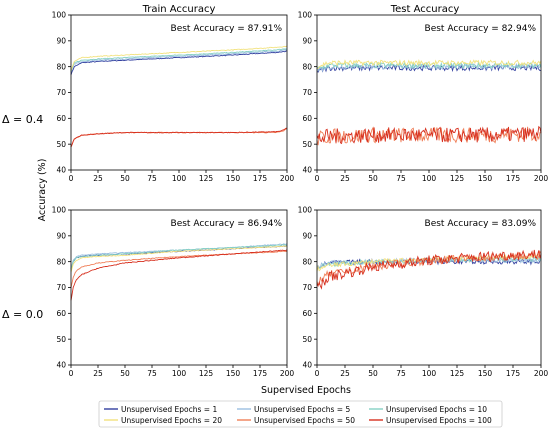 The image size is (550, 429). I want to click on legend-entry-20: Unsupervised Epochs = 20, so click(163, 420).